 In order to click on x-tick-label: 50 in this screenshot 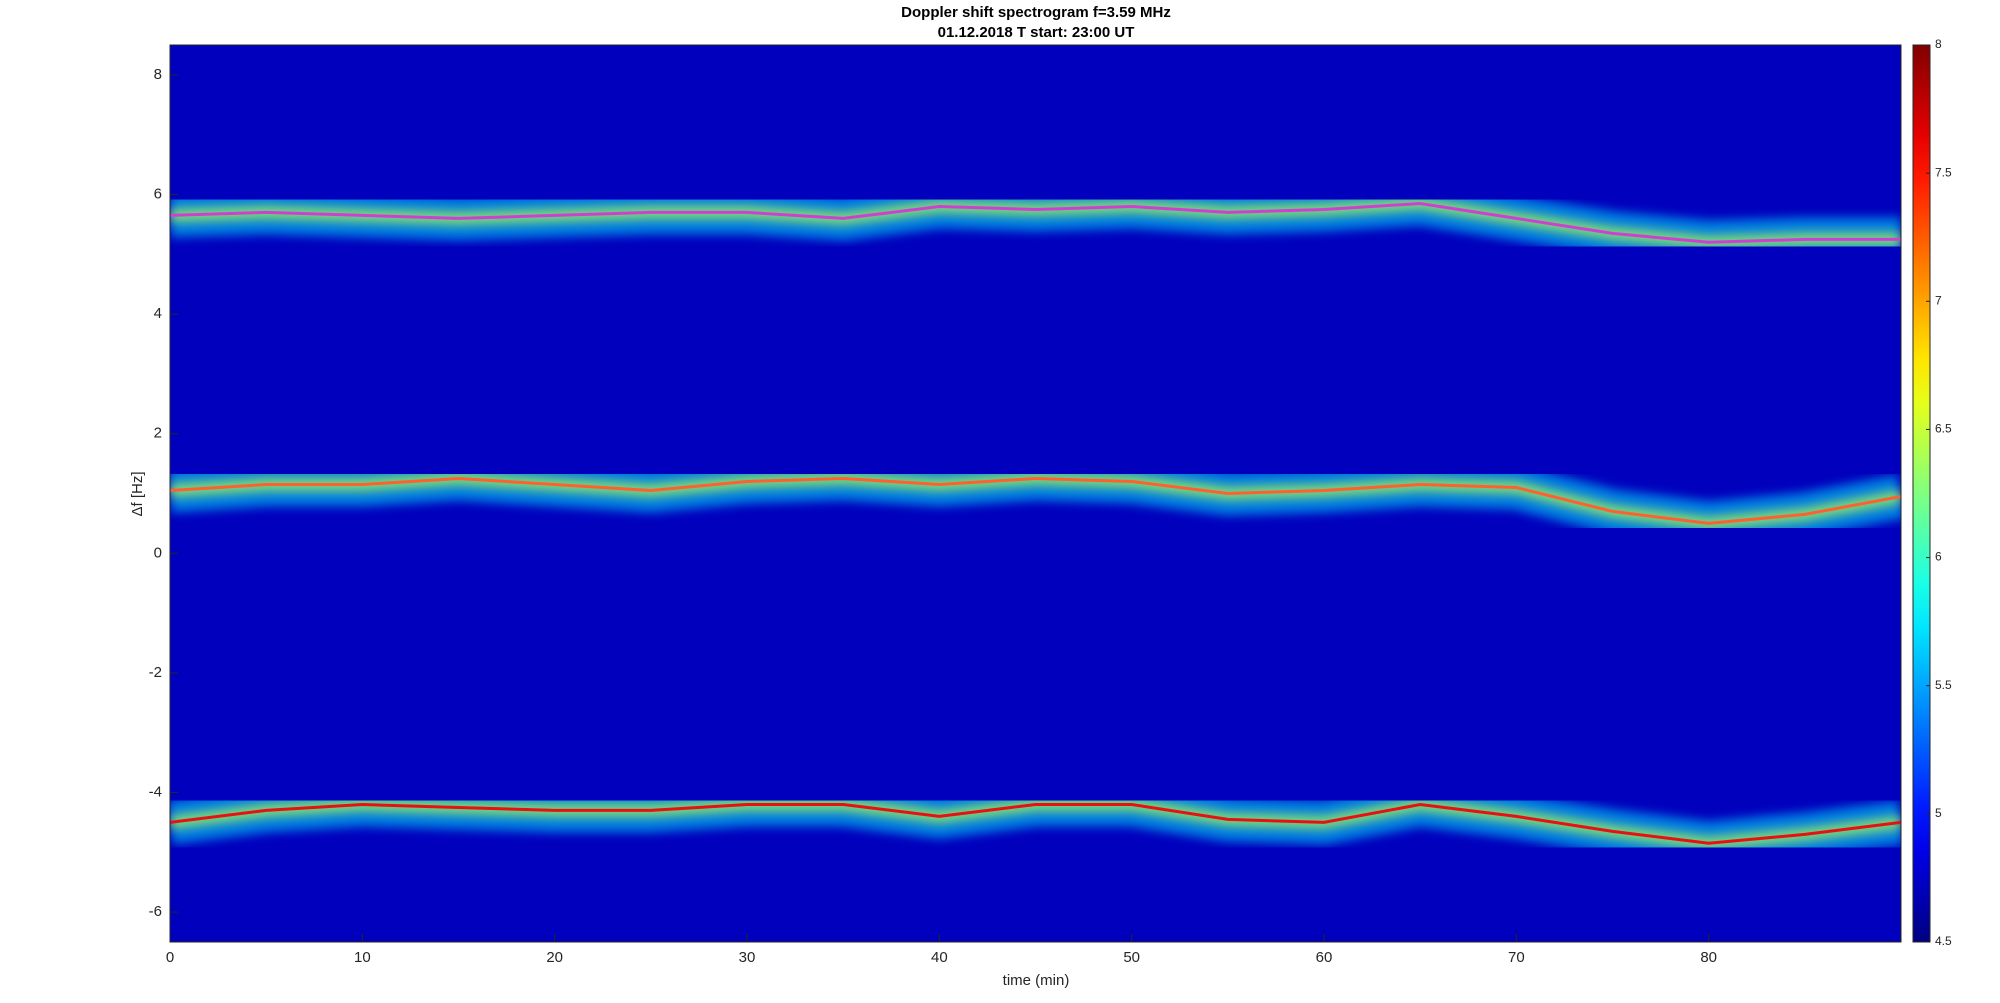, I will do `click(1131, 957)`.